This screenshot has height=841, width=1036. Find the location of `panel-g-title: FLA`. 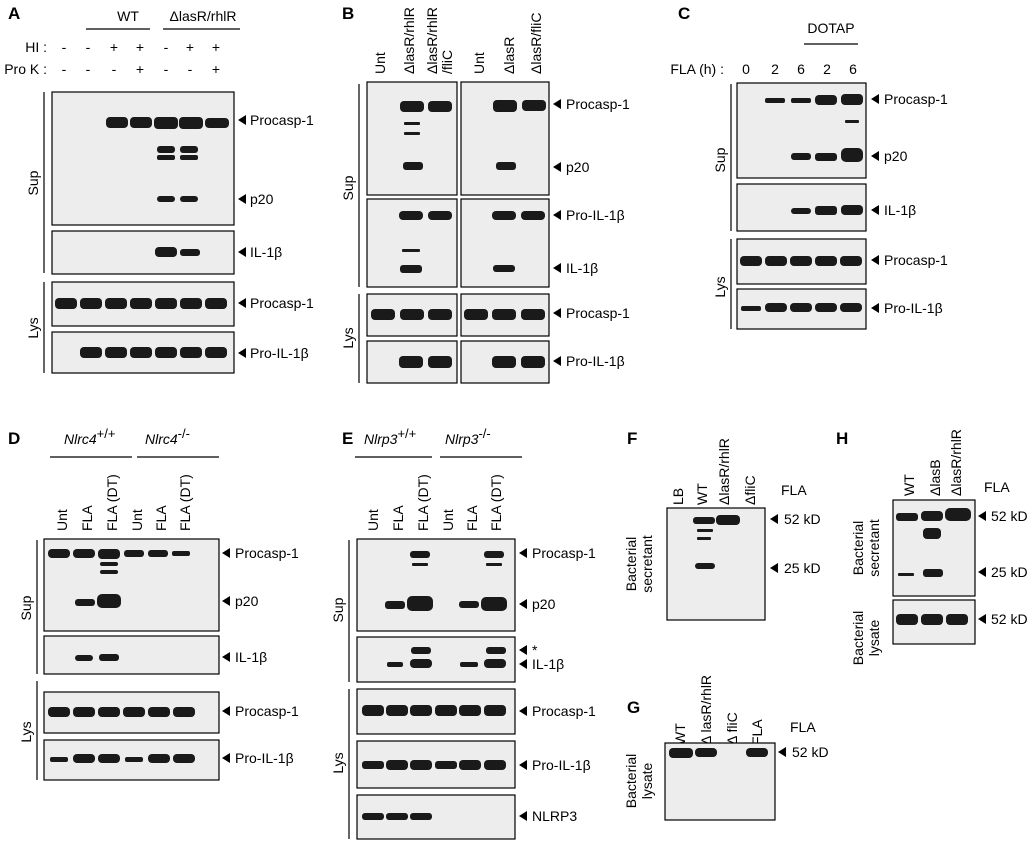

panel-g-title: FLA is located at coordinates (803, 727).